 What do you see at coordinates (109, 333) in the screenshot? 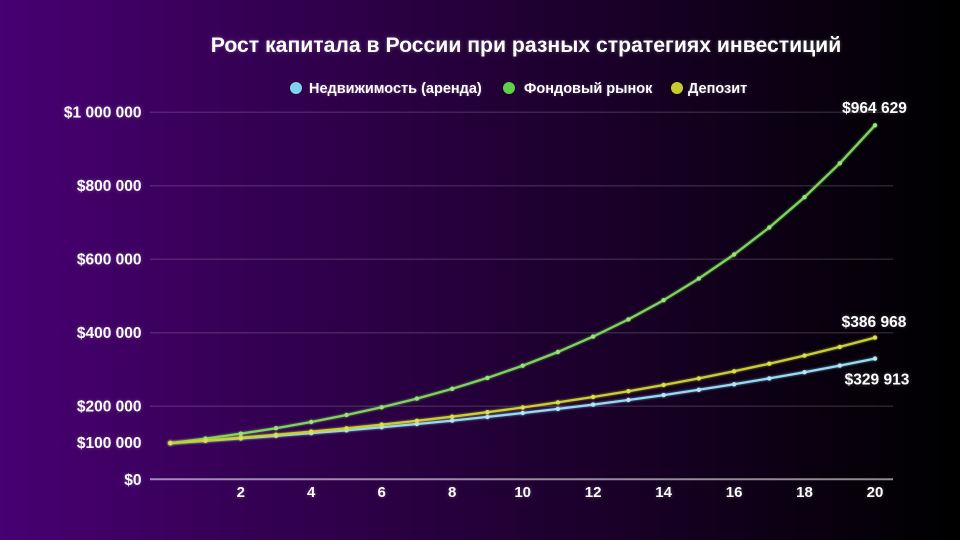
I see `svg-text: $400 000` at bounding box center [109, 333].